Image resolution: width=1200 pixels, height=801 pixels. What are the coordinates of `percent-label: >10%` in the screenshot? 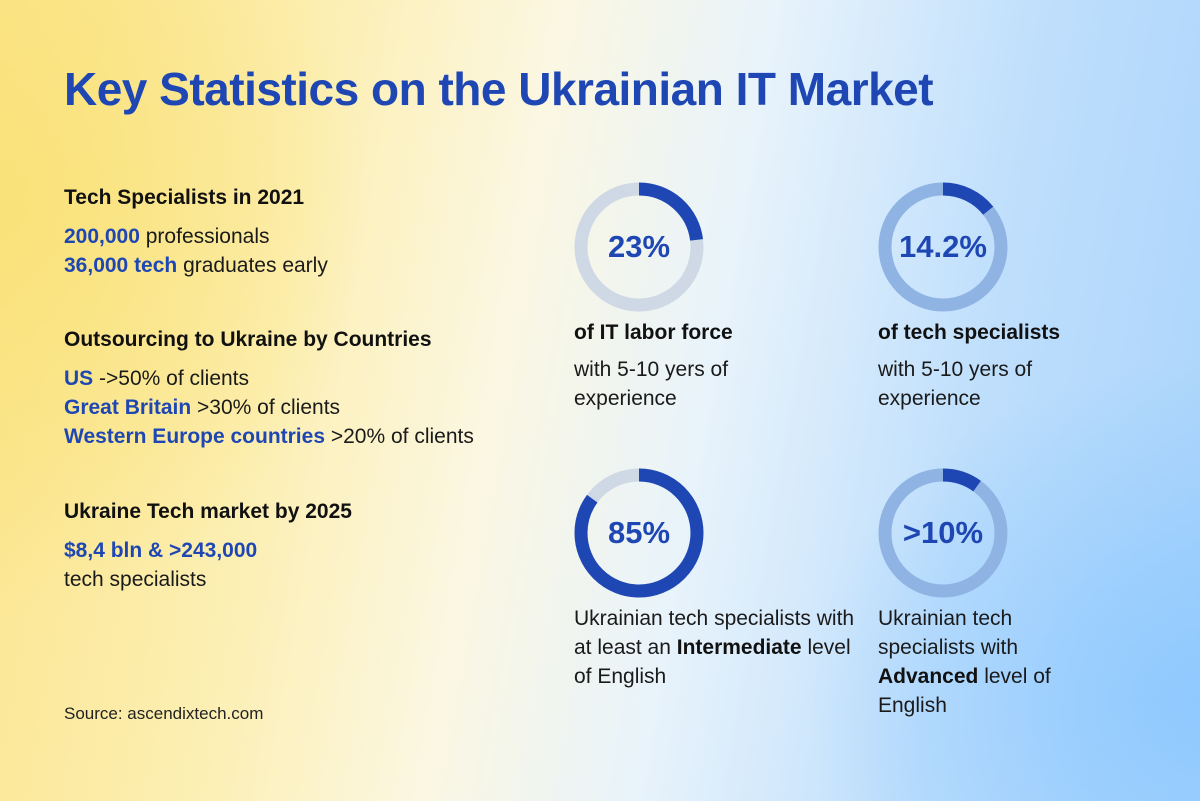 It's located at (943, 532).